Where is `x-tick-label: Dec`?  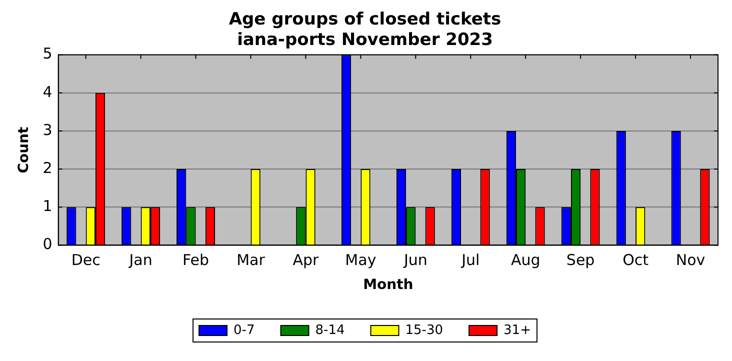
x-tick-label: Dec is located at coordinates (85, 260).